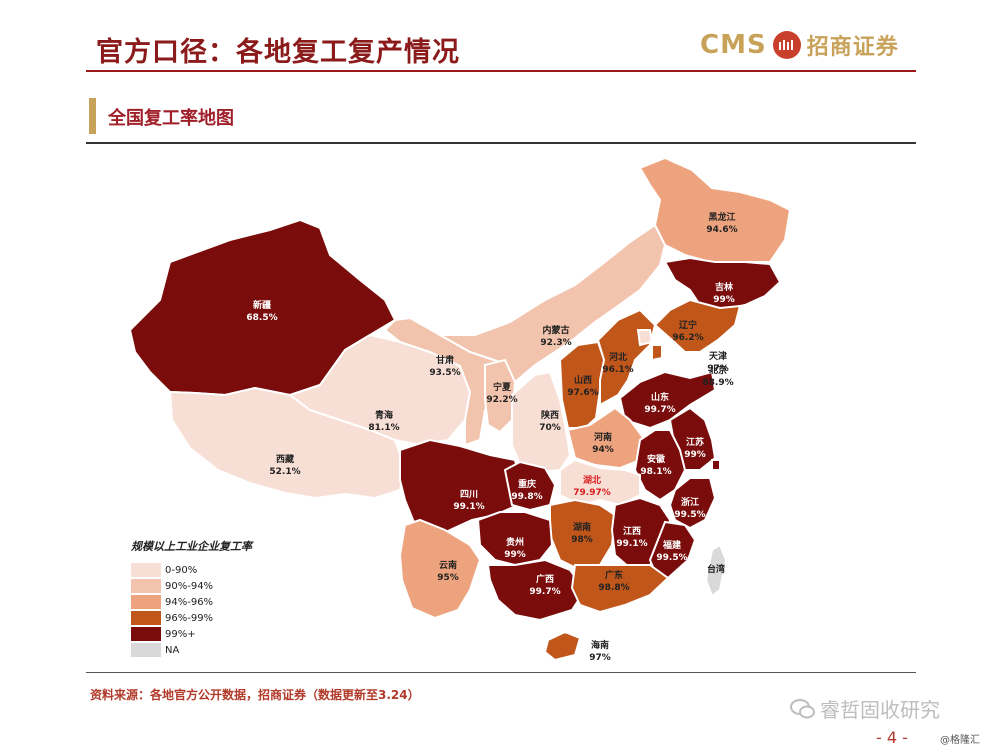  Describe the element at coordinates (688, 325) in the screenshot. I see `province-name: 辽宁` at that location.